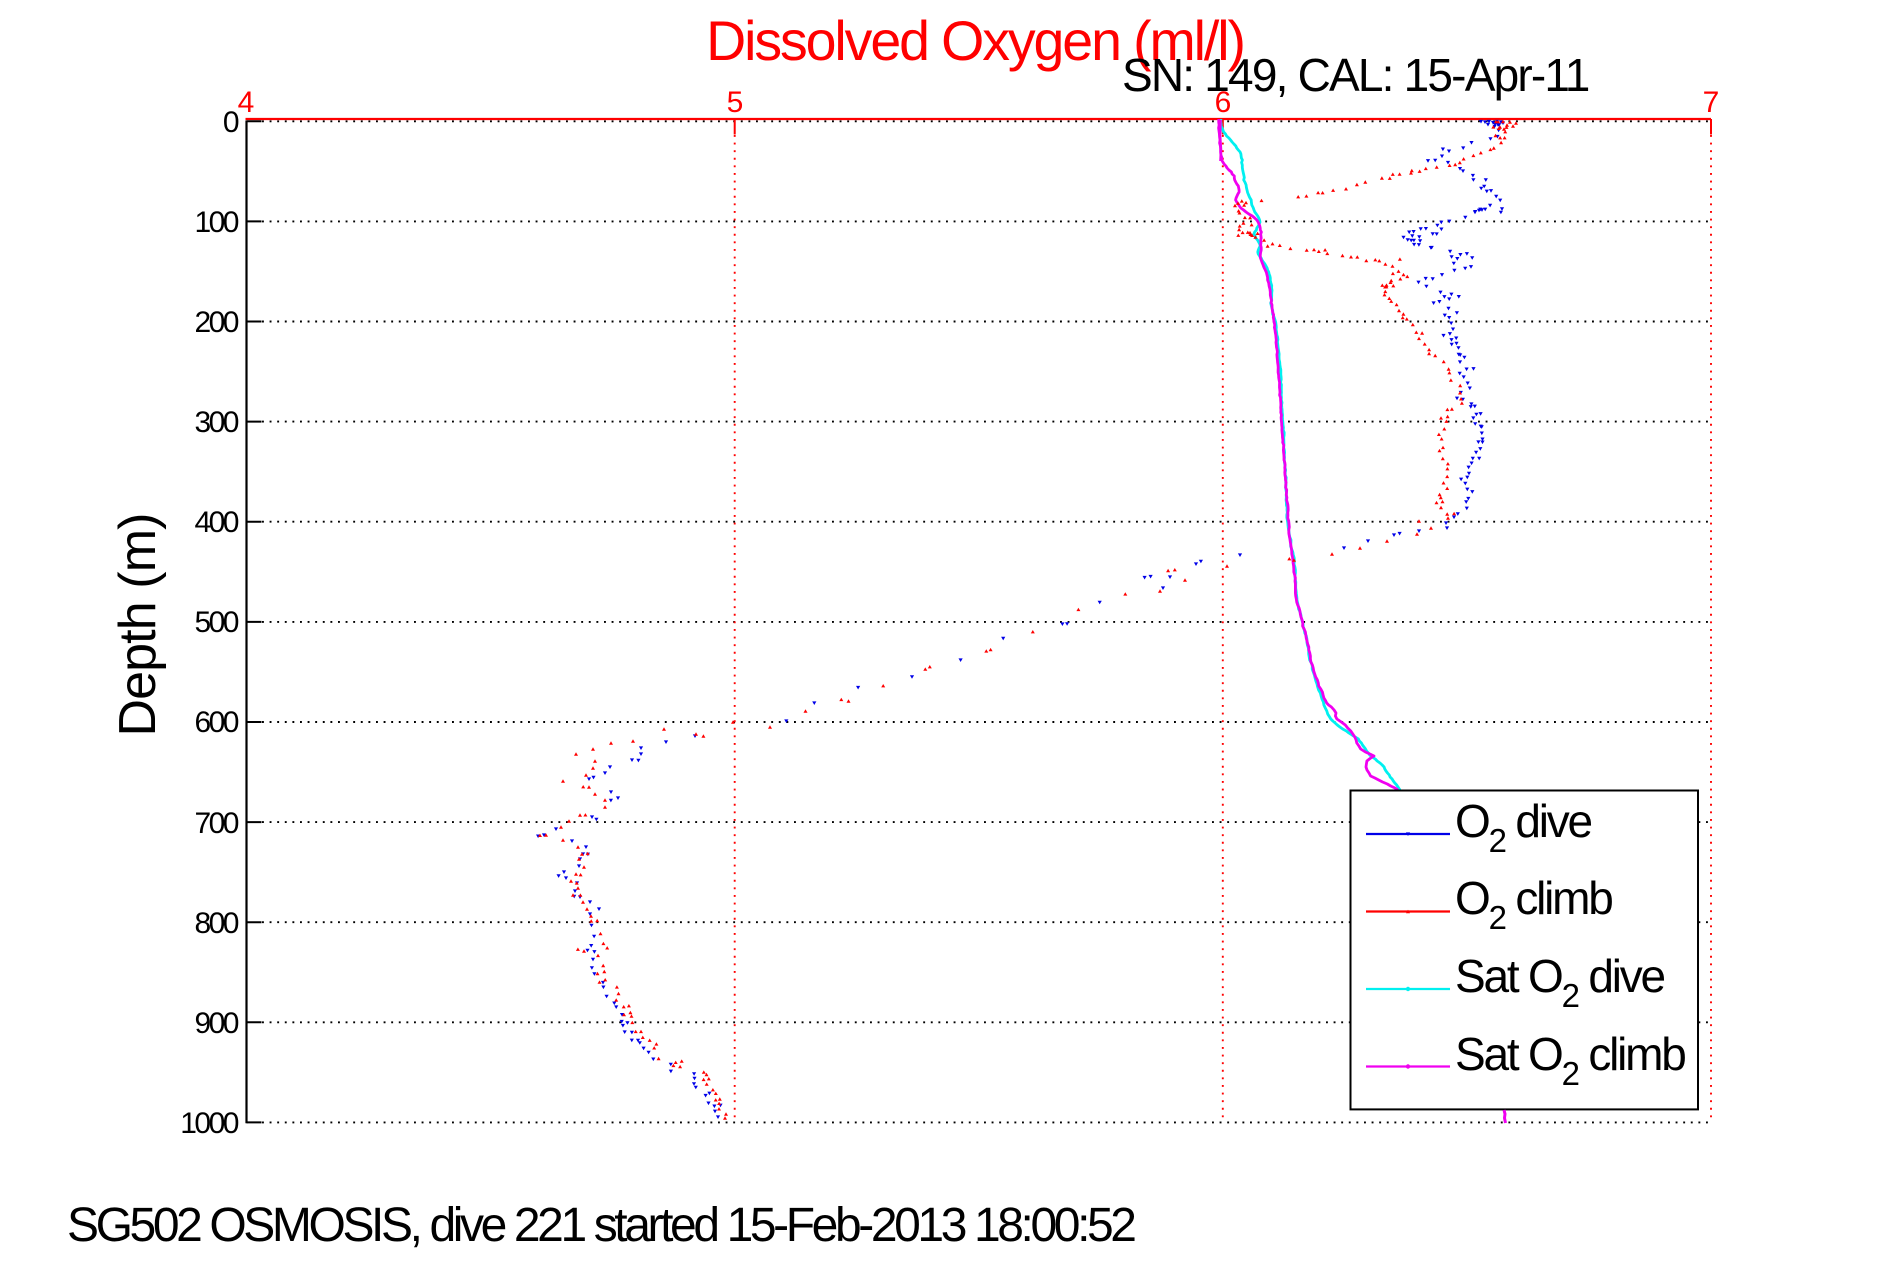 Image resolution: width=1891 pixels, height=1262 pixels. Describe the element at coordinates (1711, 102) in the screenshot. I see `svg-text: 7` at that location.